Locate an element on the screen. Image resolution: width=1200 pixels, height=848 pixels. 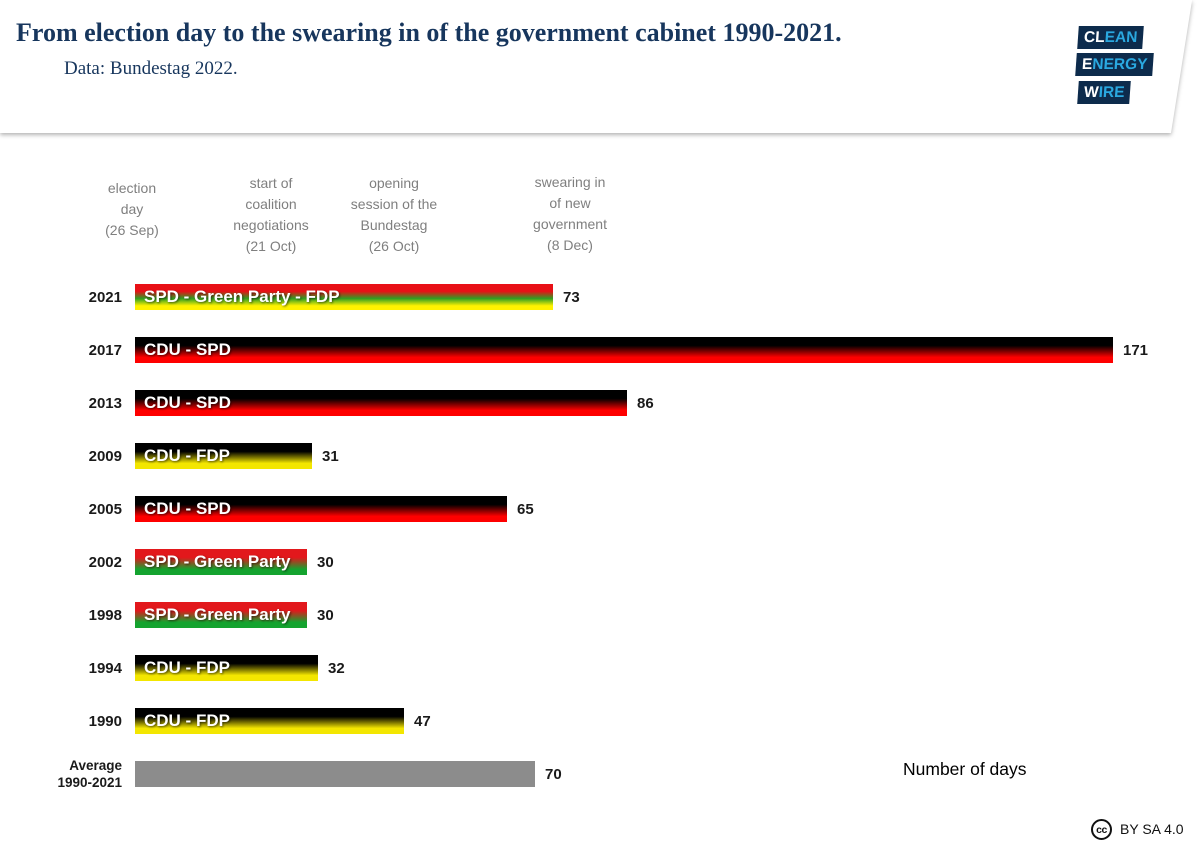
logo-letters-blue: IRE is located at coordinates (1112, 92).